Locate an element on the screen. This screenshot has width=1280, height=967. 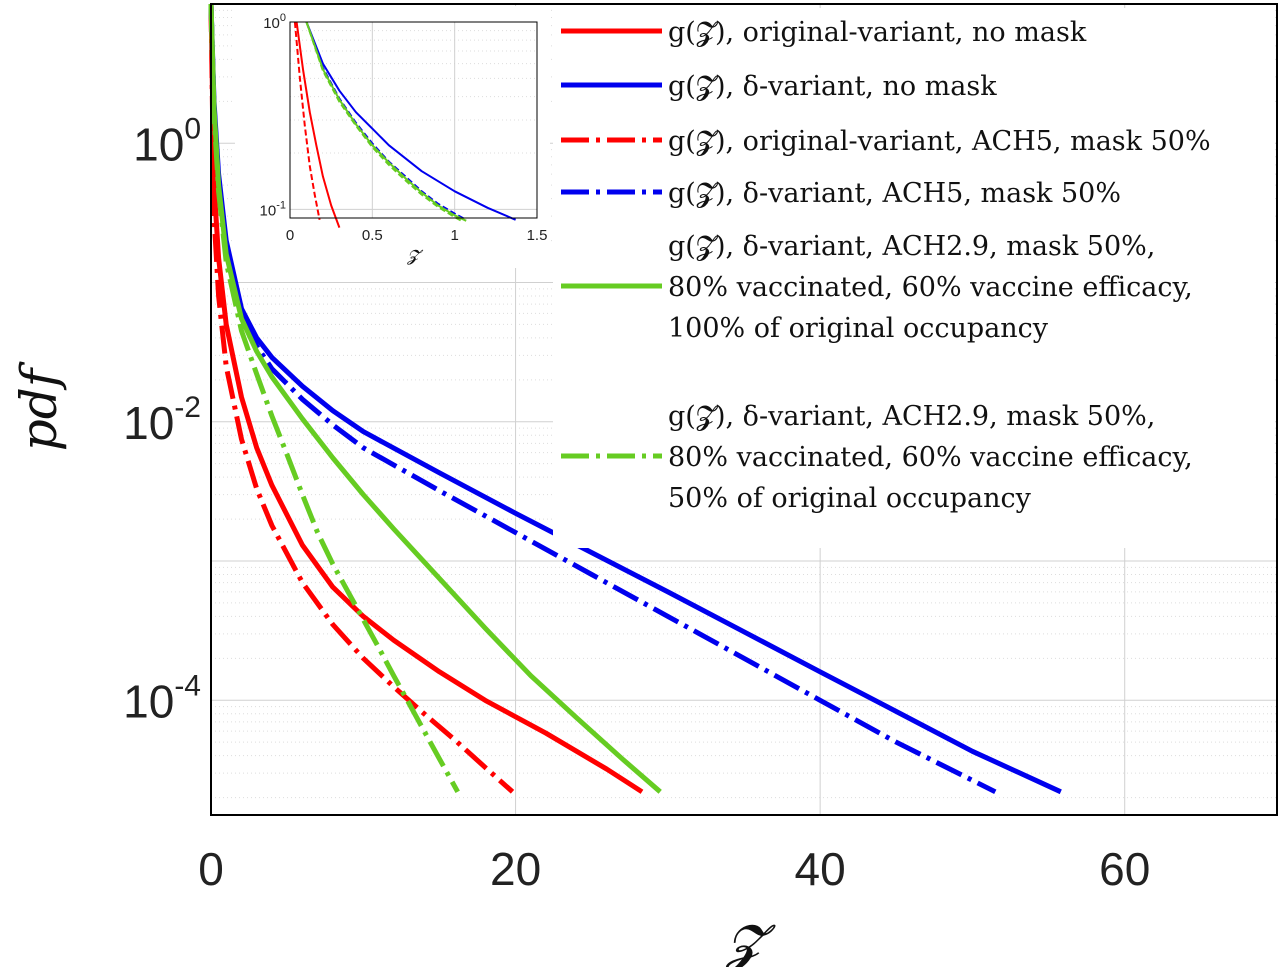
main-x-tick-label: 60 is located at coordinates (1124, 869).